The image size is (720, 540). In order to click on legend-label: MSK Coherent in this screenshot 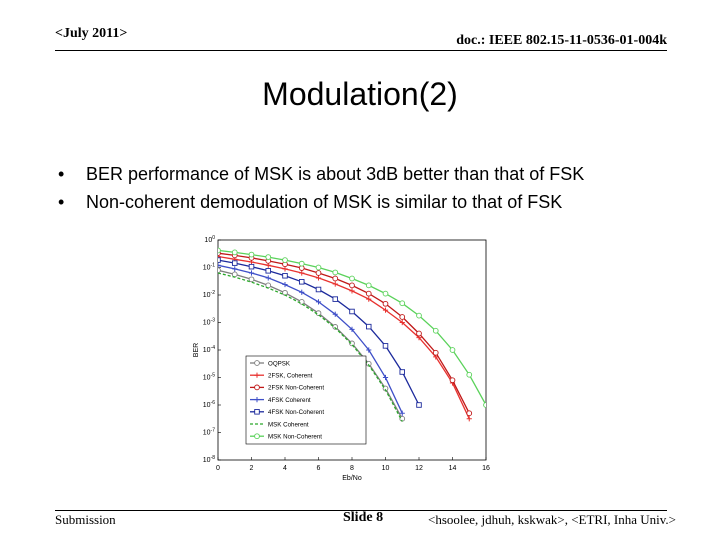, I will do `click(288, 424)`.